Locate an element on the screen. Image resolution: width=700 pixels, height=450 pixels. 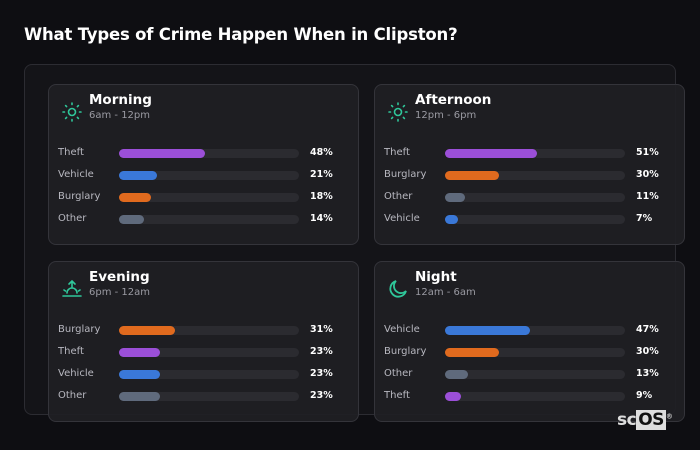
card-title: Morning is located at coordinates (120, 100).